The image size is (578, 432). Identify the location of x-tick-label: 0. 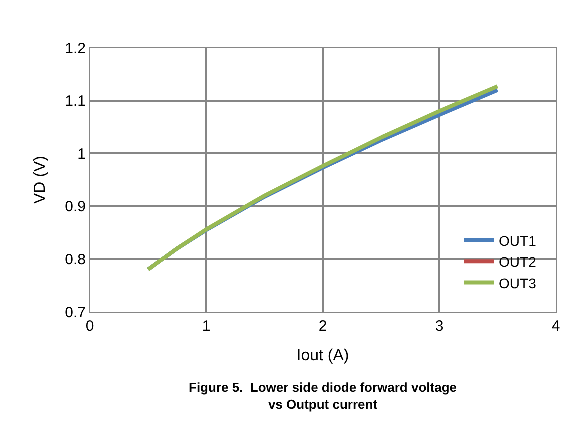
(90, 326).